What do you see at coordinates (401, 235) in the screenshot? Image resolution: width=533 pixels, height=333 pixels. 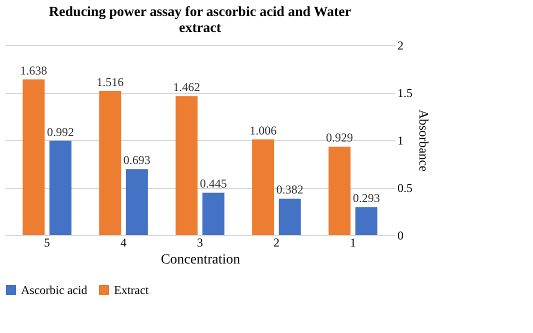 I see `y-tick-label: 0` at bounding box center [401, 235].